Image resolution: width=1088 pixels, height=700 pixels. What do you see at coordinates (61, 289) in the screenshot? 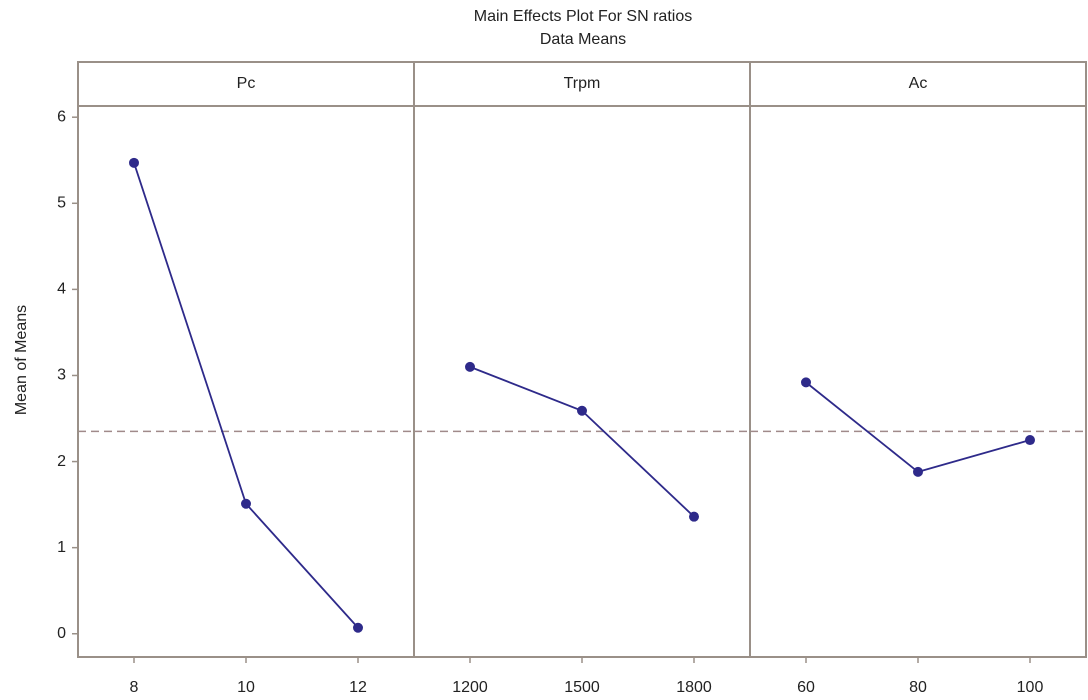
I see `y-tick-label: 4` at bounding box center [61, 289].